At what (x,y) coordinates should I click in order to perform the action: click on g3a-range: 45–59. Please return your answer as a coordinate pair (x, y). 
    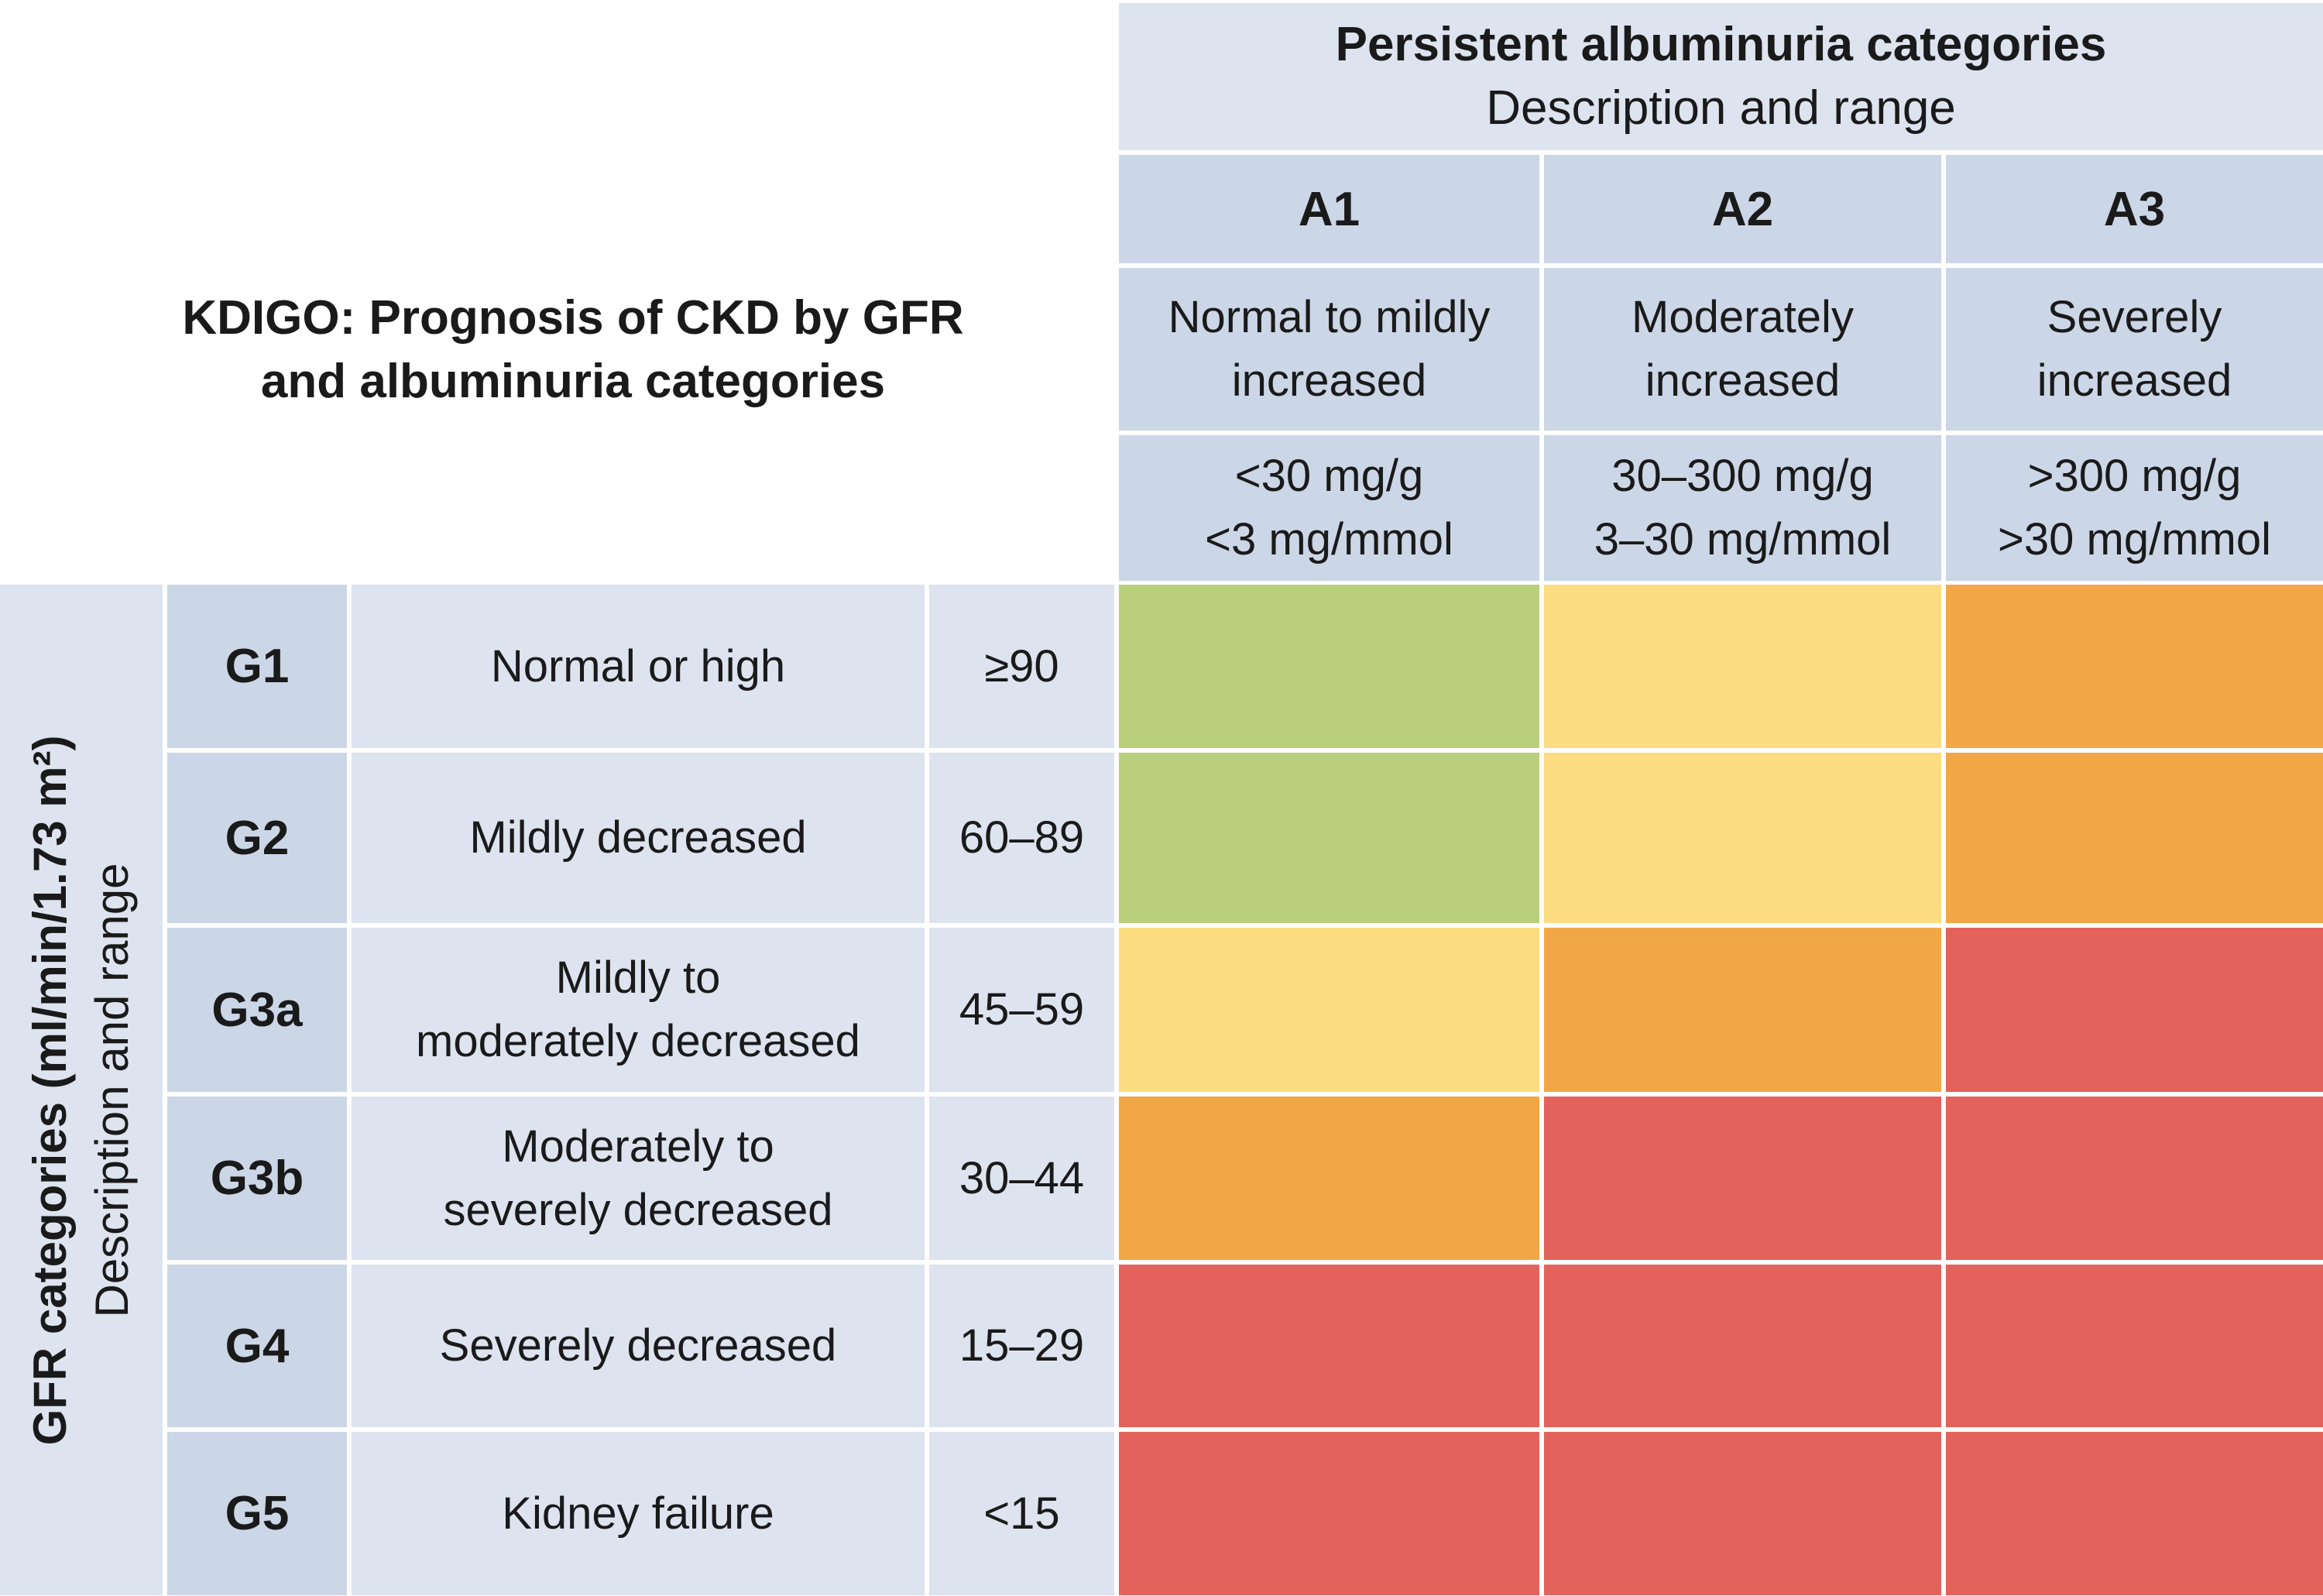
    Looking at the image, I should click on (1021, 1010).